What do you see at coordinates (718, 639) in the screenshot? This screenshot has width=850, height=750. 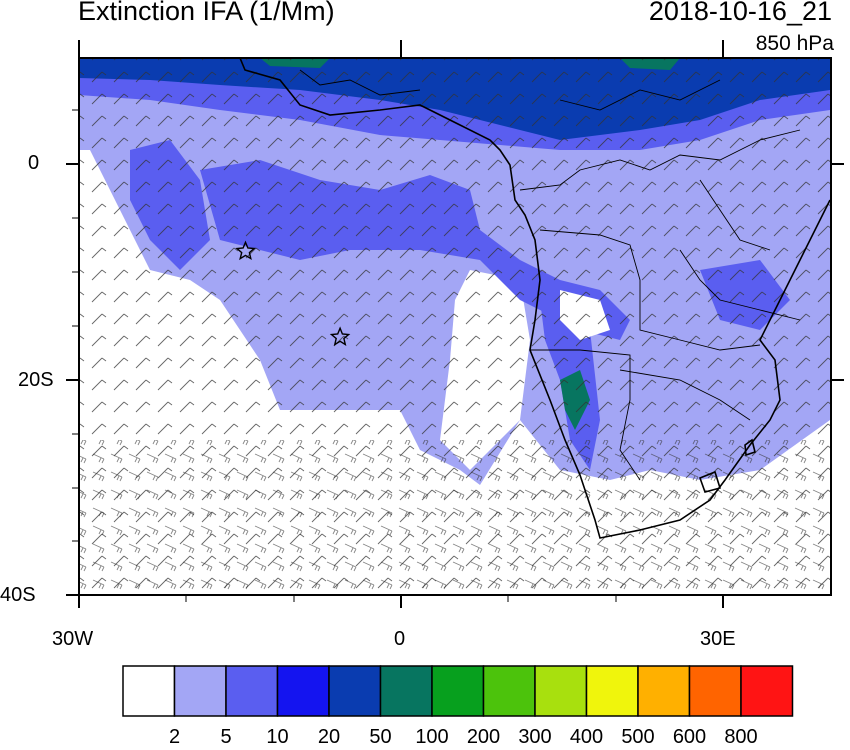 I see `x-tick-label: 30E` at bounding box center [718, 639].